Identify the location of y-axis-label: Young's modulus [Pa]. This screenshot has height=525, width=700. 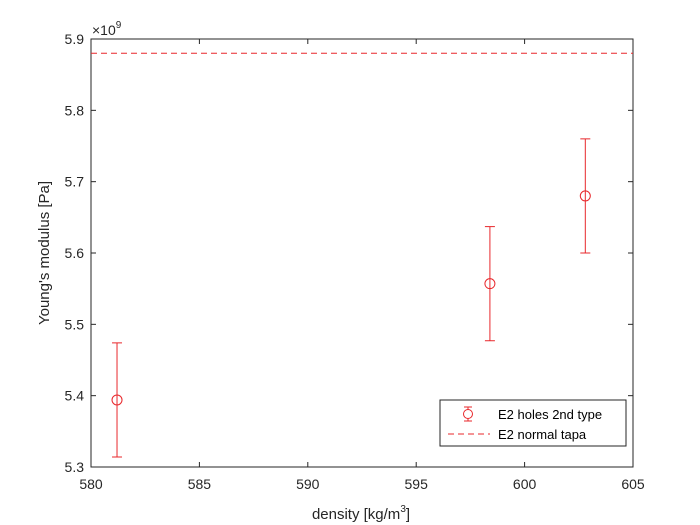
(44, 253).